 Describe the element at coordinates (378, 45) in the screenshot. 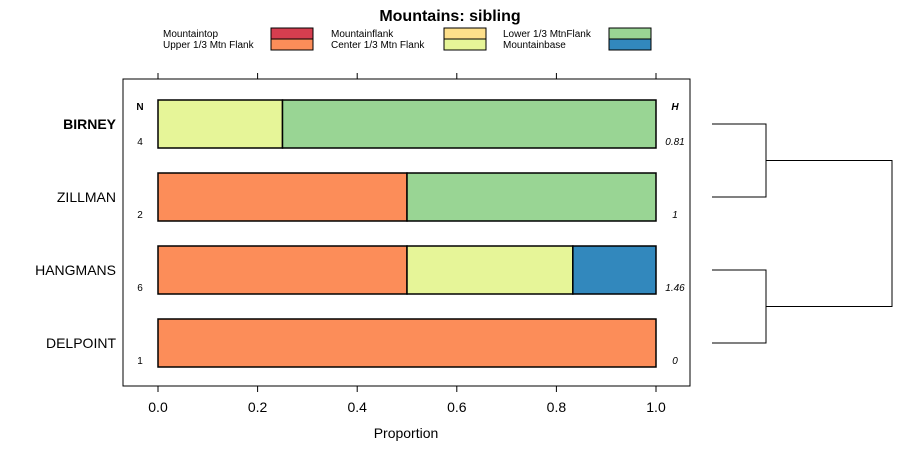

I see `legend-label: Center 1/3 Mtn Flank` at that location.